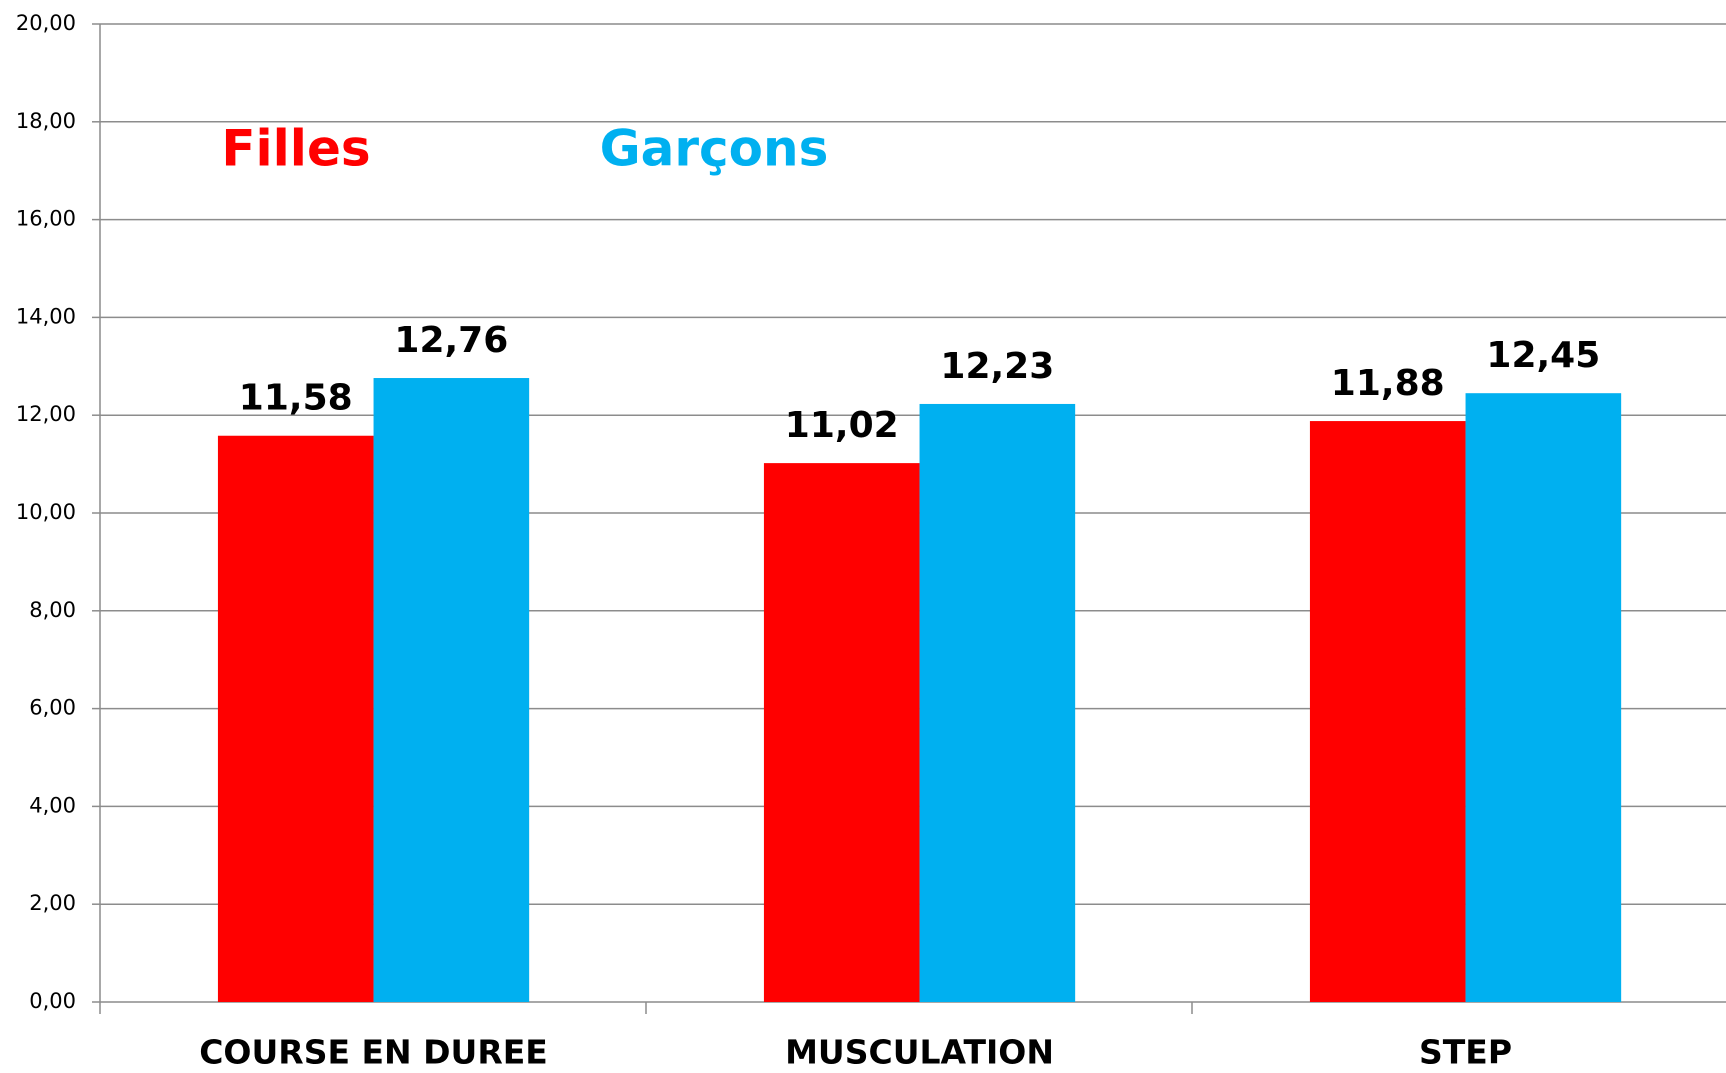 This screenshot has width=1726, height=1073. Describe the element at coordinates (997, 366) in the screenshot. I see `value-label: 12,23` at that location.